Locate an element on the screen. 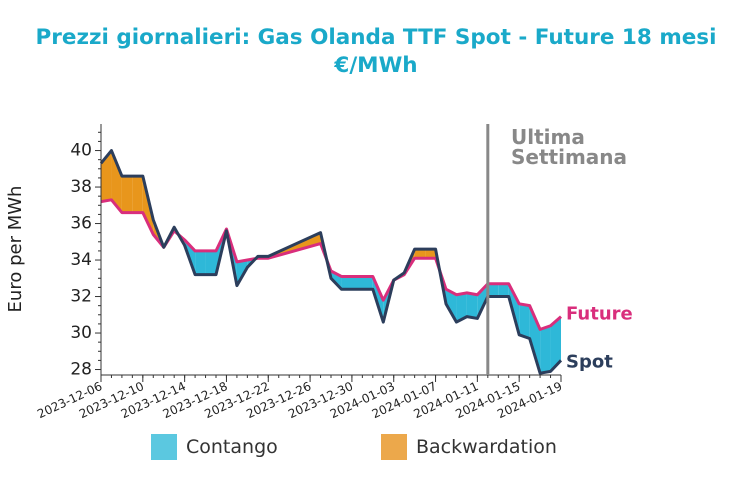 The height and width of the screenshot is (504, 752). annotation-line2: Settimana is located at coordinates (569, 157).